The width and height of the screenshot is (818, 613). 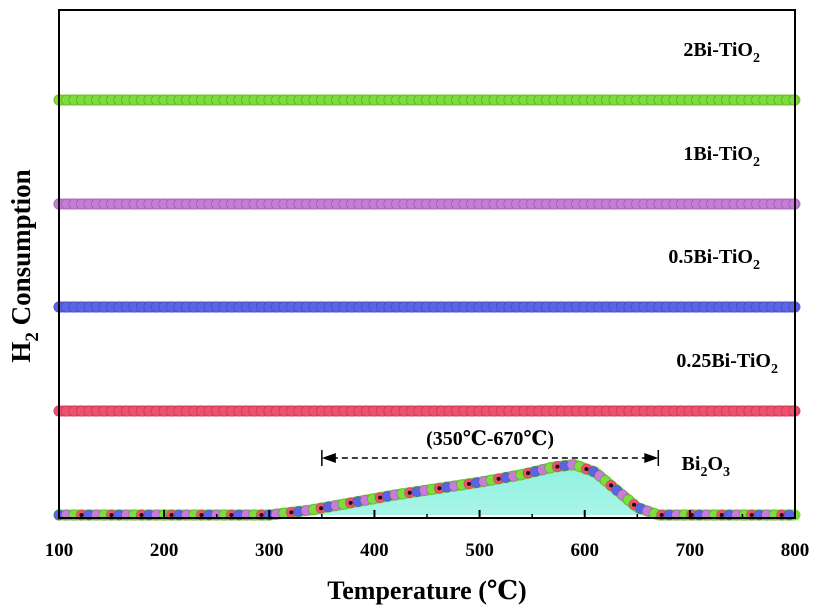 I want to click on x-tick-label: 800, so click(x=795, y=550).